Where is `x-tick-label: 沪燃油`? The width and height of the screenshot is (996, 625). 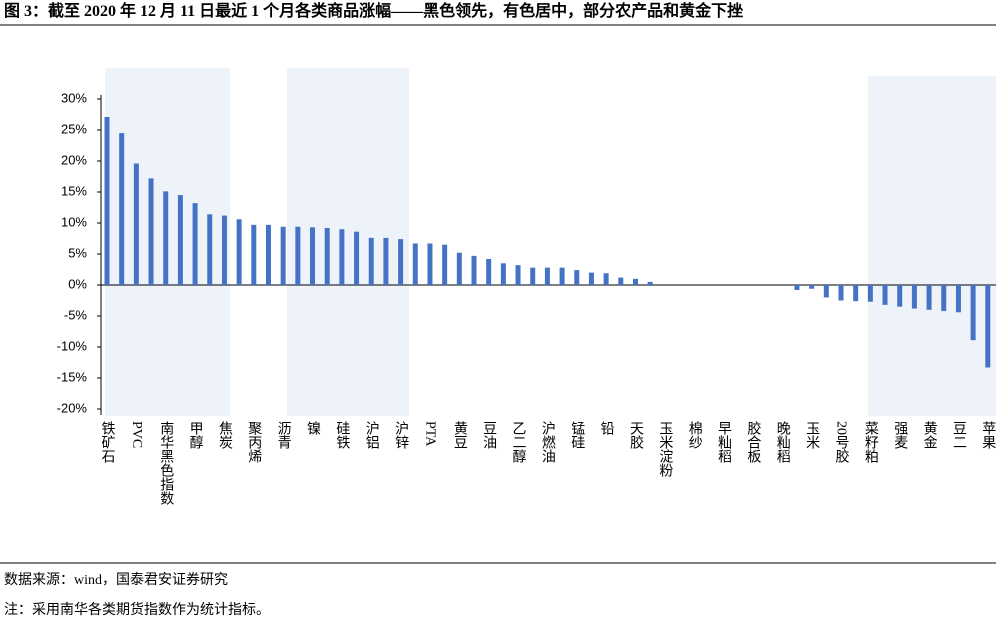 x-tick-label: 沪燃油 is located at coordinates (548, 442).